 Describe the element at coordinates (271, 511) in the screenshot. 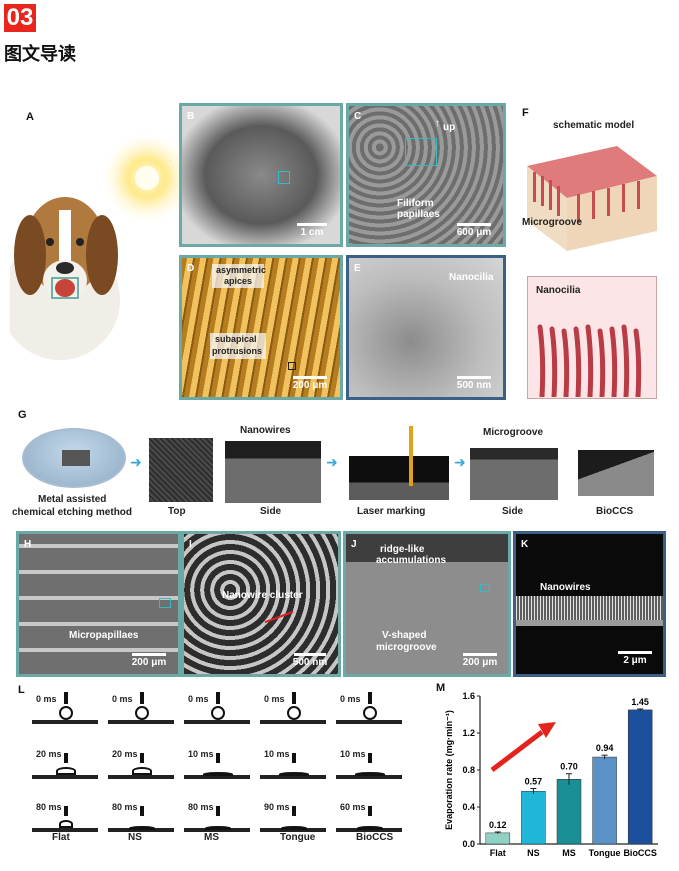

I see `side-label-1: Side` at that location.